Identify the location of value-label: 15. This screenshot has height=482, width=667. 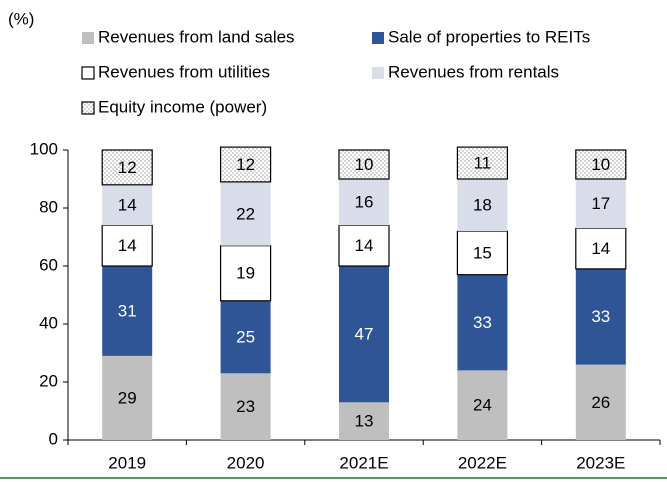
(482, 252).